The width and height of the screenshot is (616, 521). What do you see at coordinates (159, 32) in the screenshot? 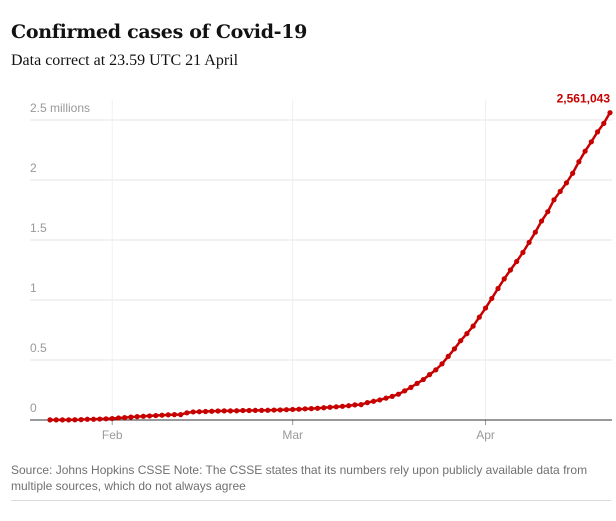
I see `chart-title: Confirmed cases of Covid-19` at bounding box center [159, 32].